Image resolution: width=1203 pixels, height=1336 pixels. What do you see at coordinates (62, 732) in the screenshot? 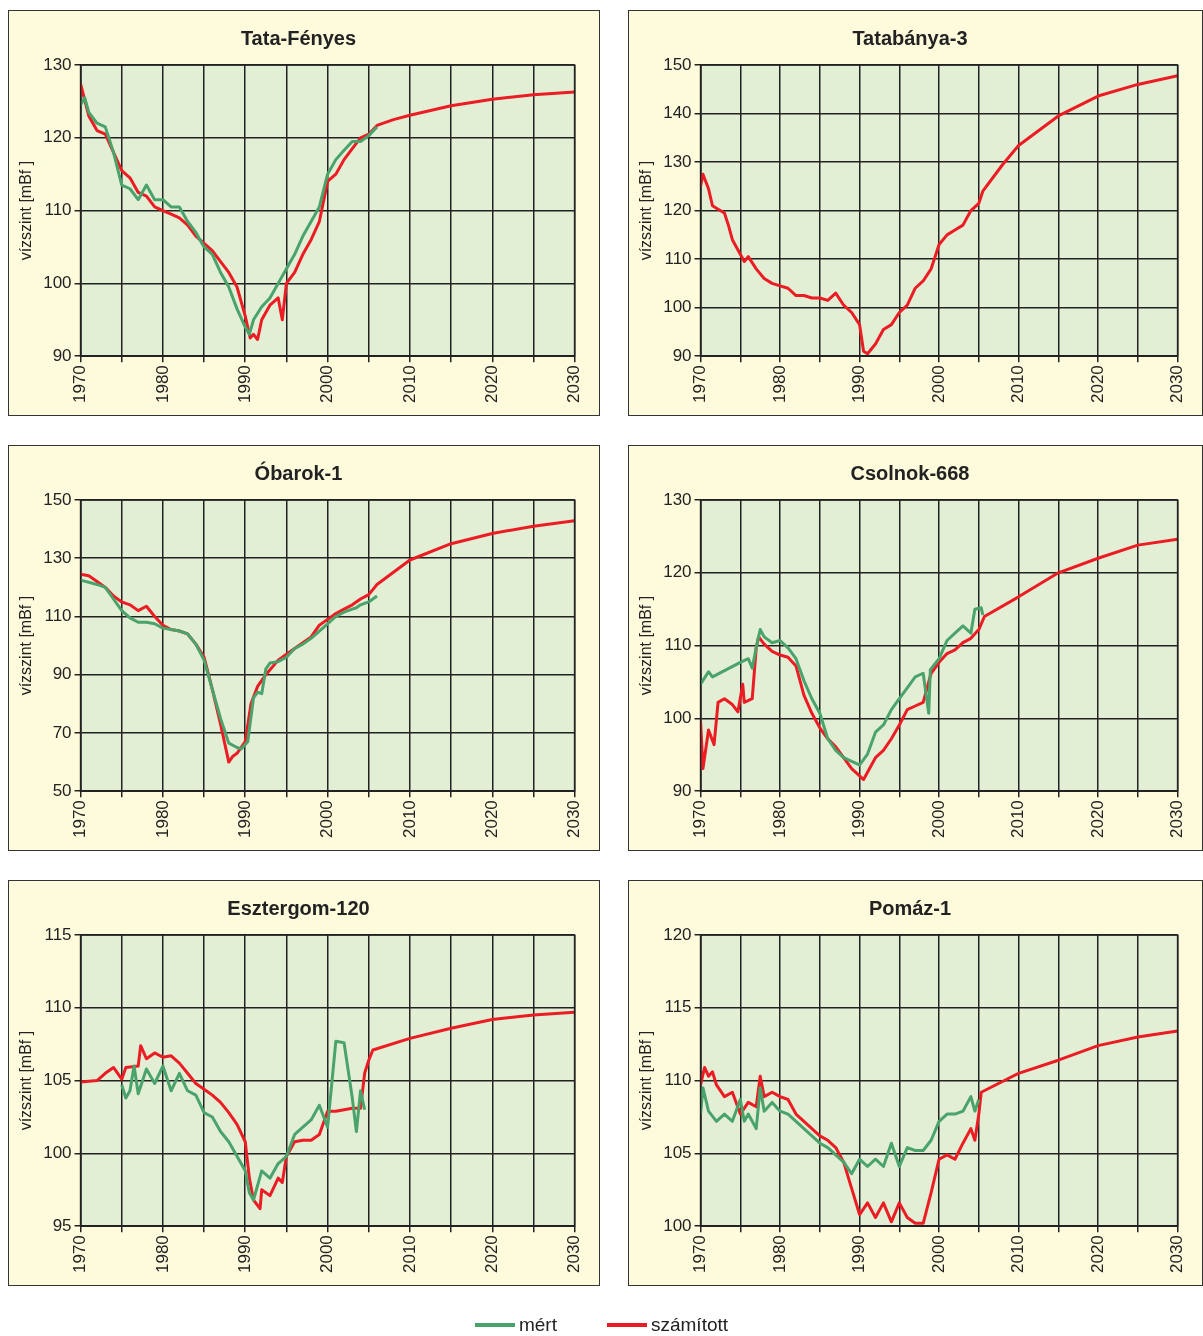
I see `y-tick-label: 70` at bounding box center [62, 732].